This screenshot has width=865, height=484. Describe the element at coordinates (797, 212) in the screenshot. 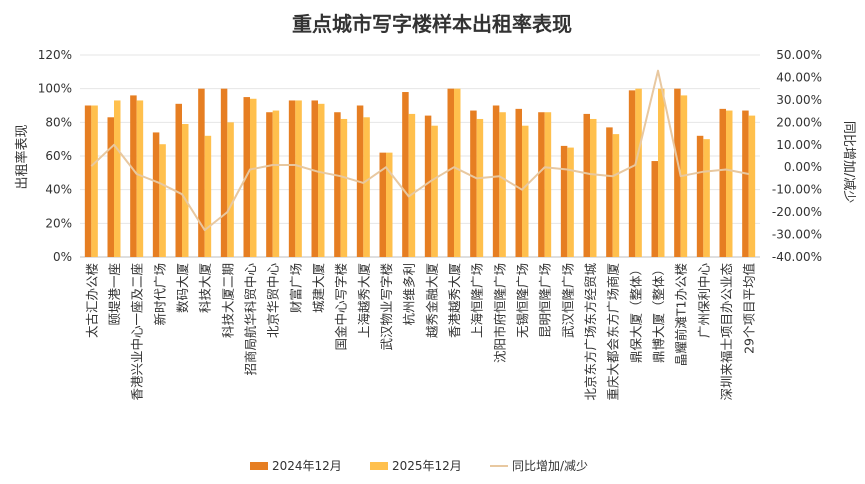

I see `y2-tick-label: -20.00%` at that location.